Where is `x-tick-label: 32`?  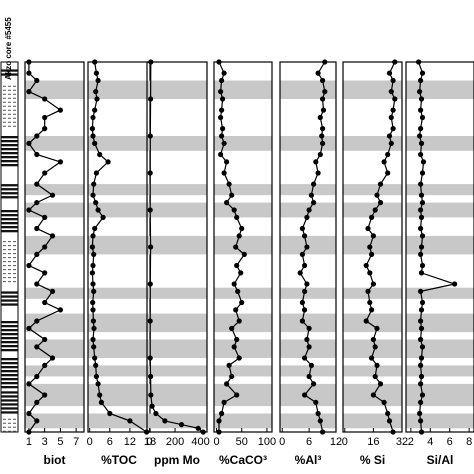
x-tick-label: 32 is located at coordinates (402, 442).